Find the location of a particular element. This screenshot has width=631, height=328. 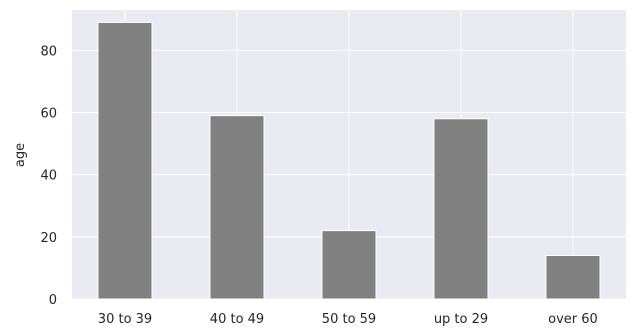

x-tick-label: 50 to 59 is located at coordinates (349, 319).